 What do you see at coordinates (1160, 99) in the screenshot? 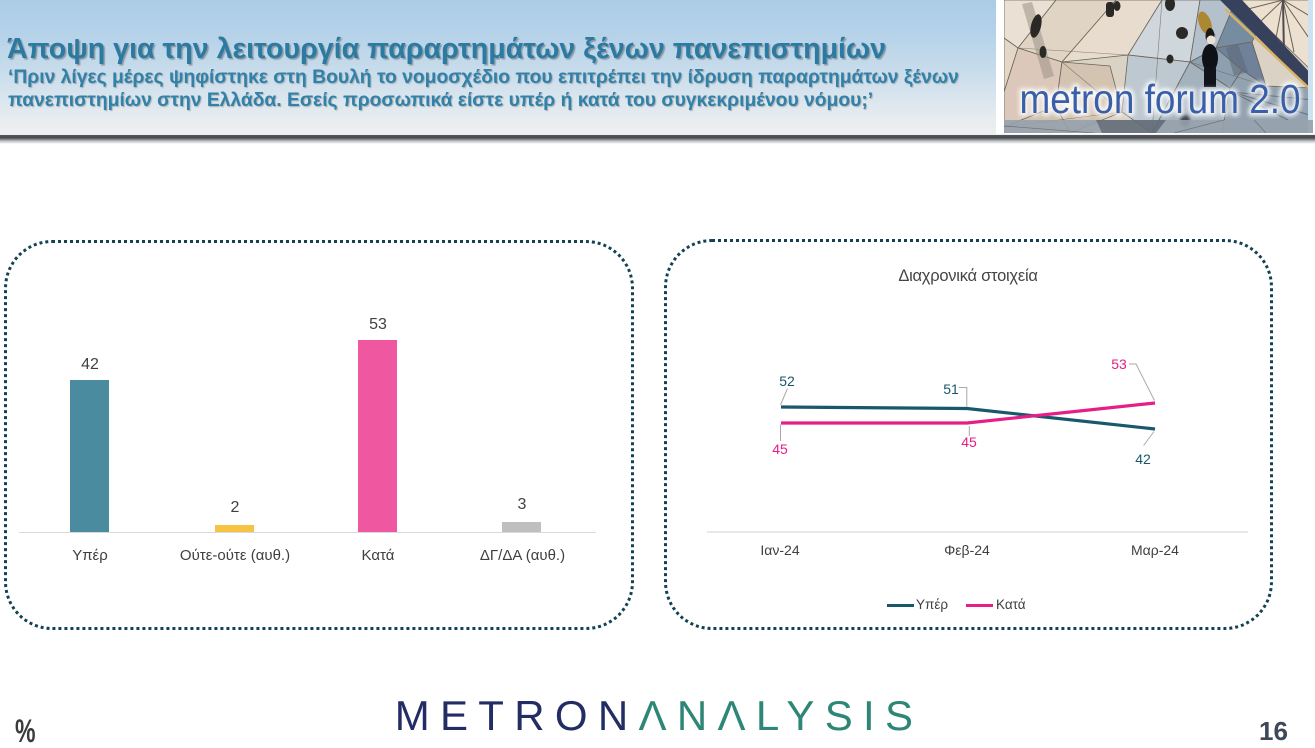
I see `svg-text: metron forum 2.0` at bounding box center [1160, 99].